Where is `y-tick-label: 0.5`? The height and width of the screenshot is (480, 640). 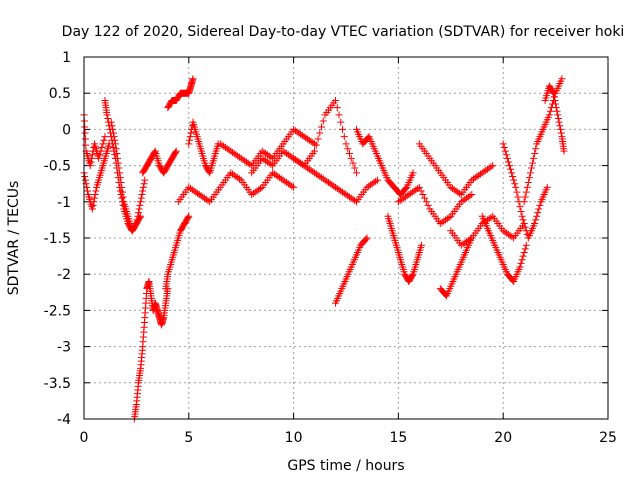 y-tick-label: 0.5 is located at coordinates (60, 94).